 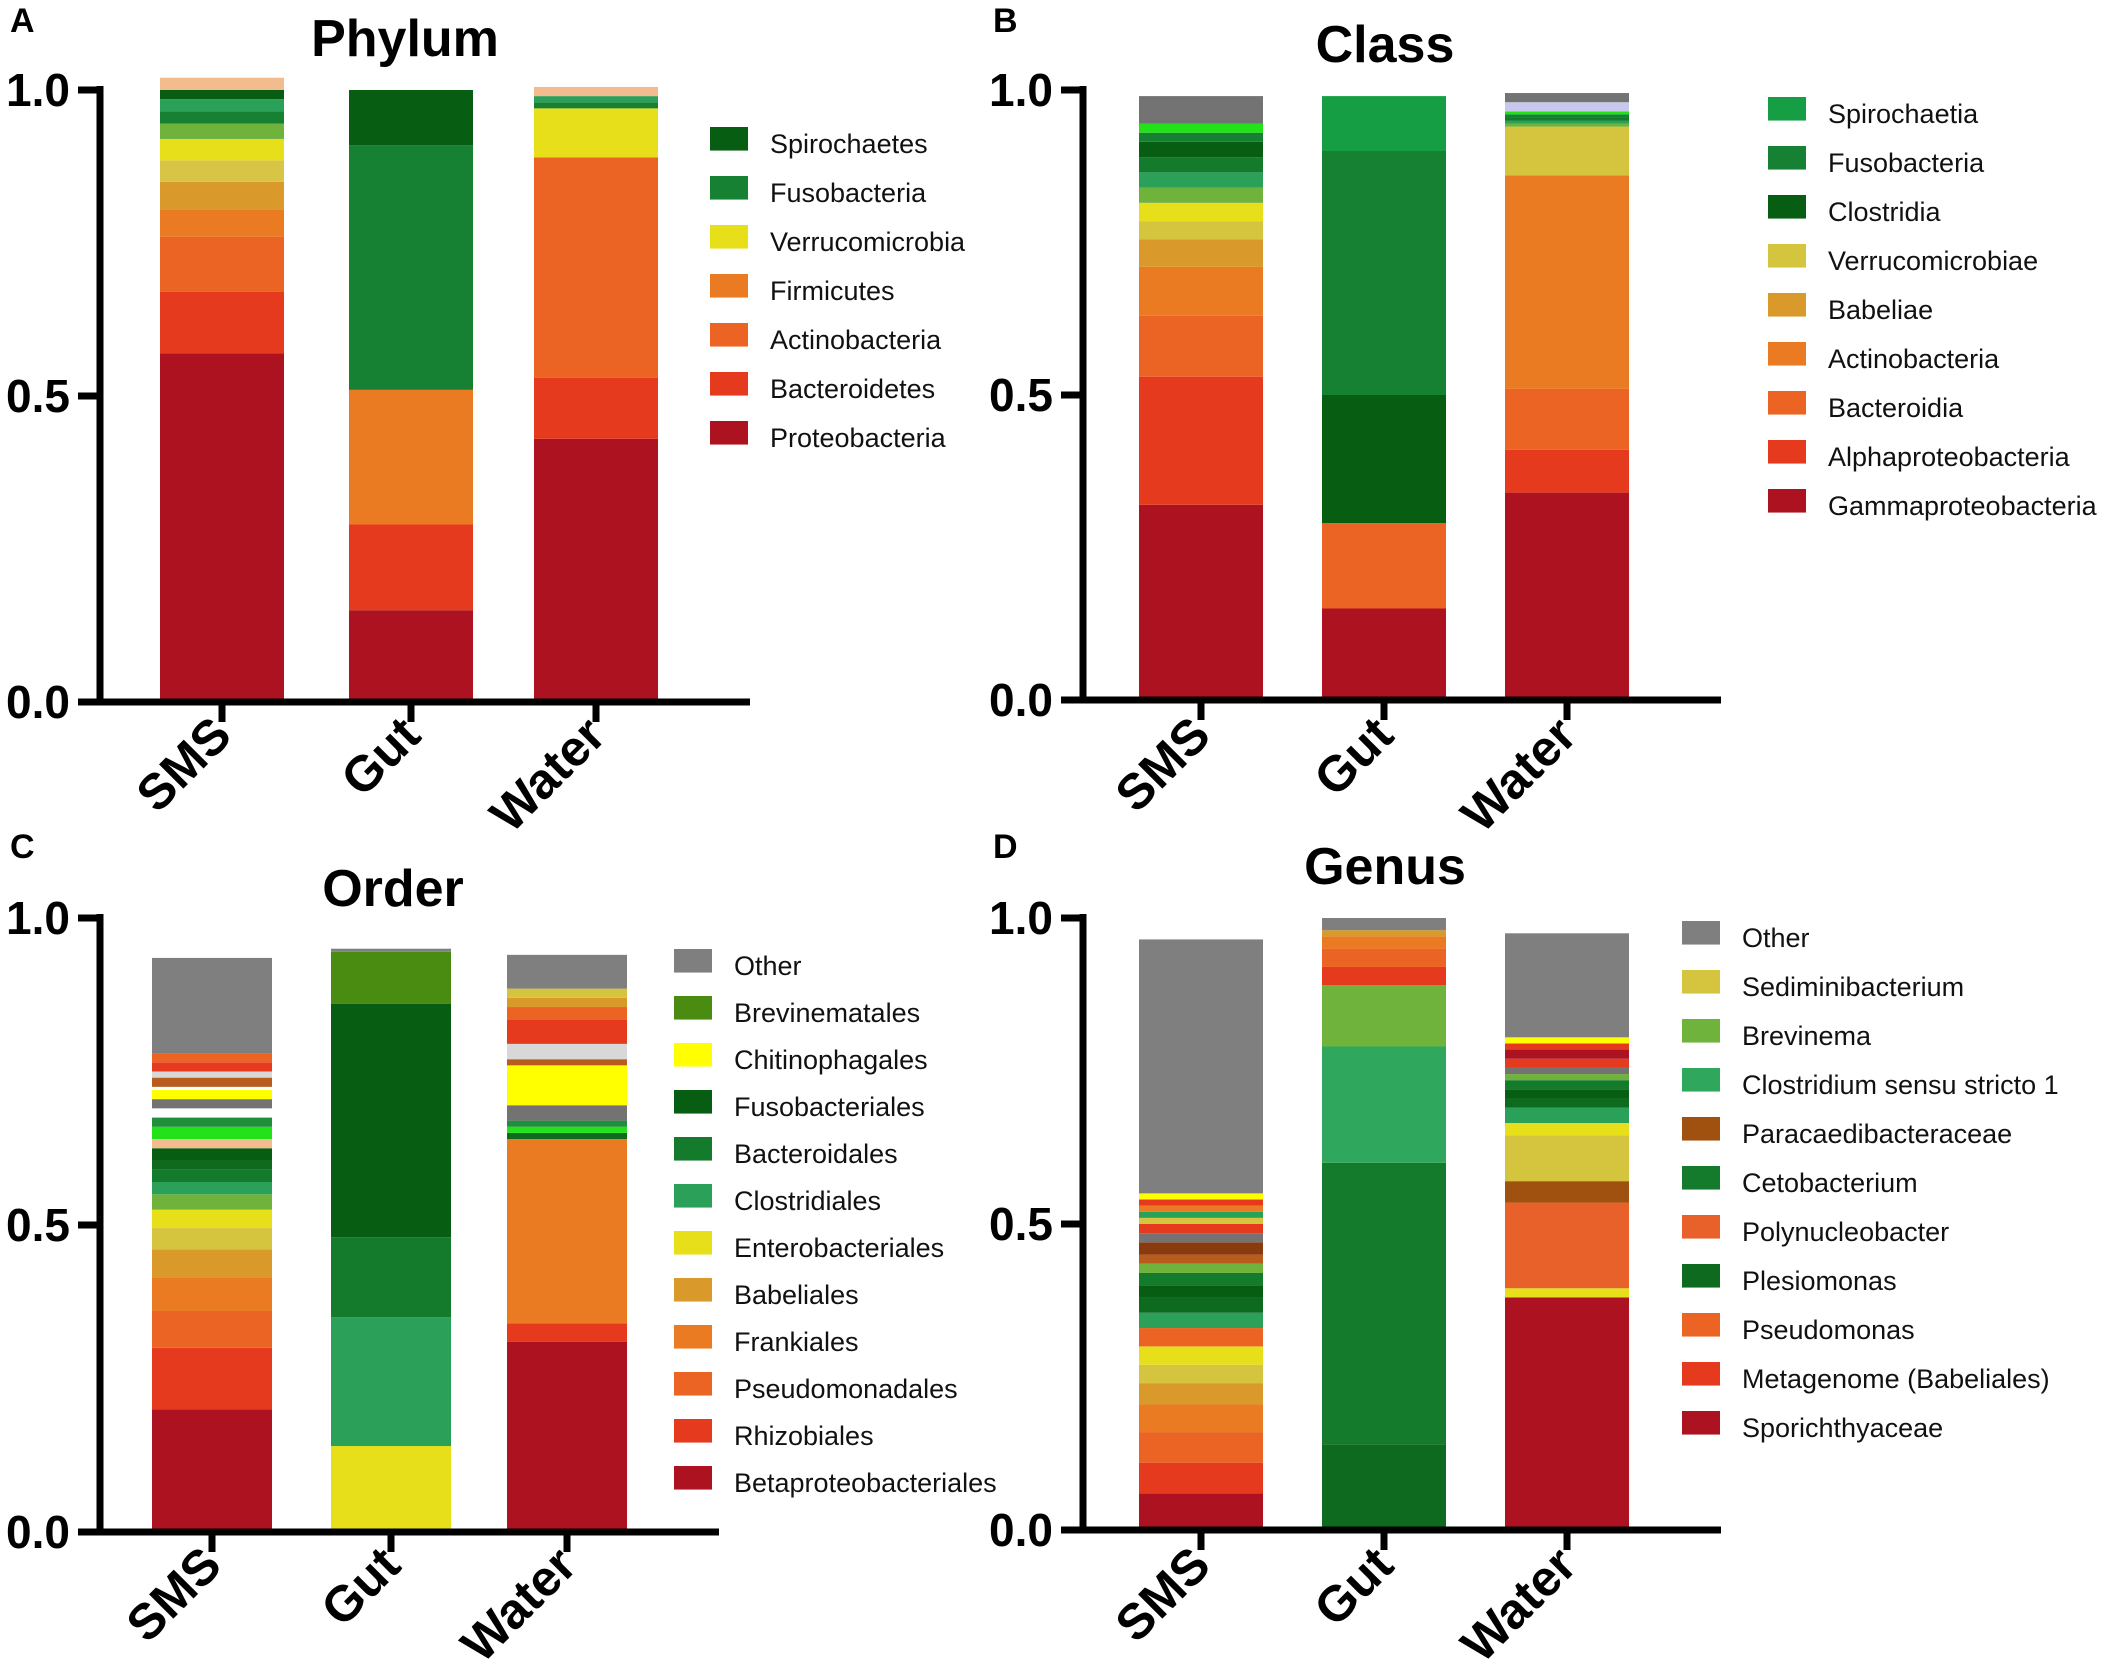 I want to click on legend-label: Metagenome (Babeliales), so click(x=1896, y=1379).